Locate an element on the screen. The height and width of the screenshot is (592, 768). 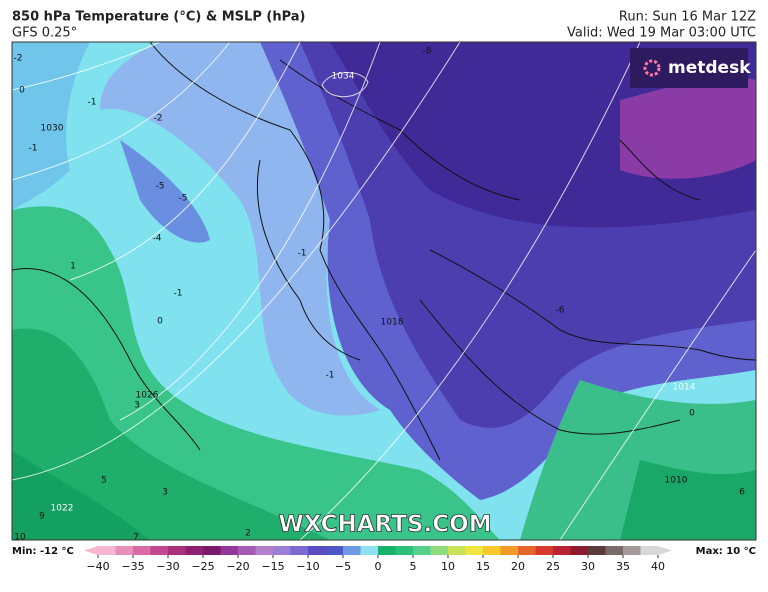
colorbar-tick-label: −35 is located at coordinates (132, 566).